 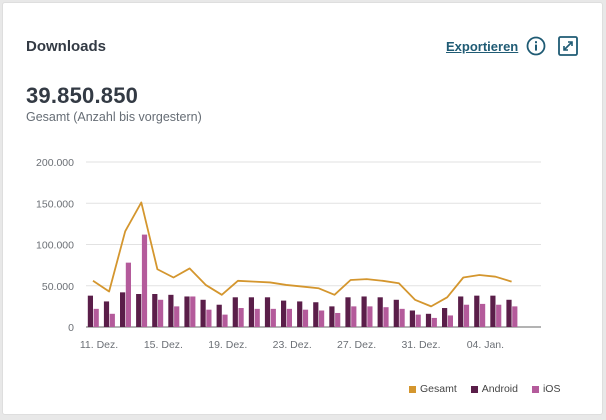 What do you see at coordinates (536, 46) in the screenshot?
I see `info-icon` at bounding box center [536, 46].